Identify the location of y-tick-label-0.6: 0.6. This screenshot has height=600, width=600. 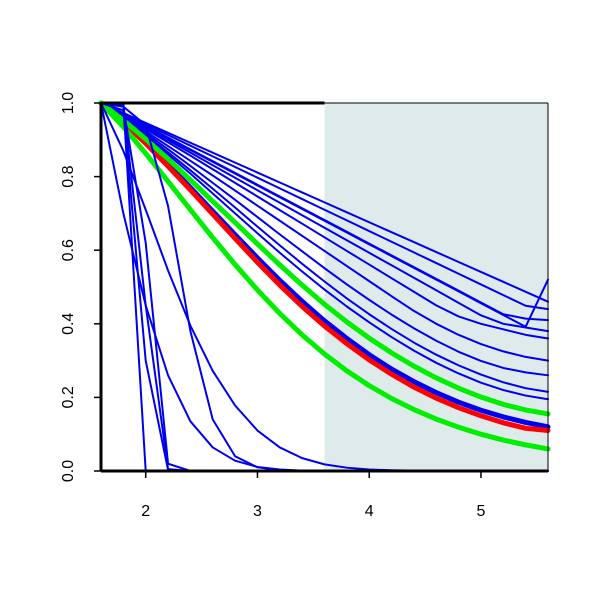
(68, 250).